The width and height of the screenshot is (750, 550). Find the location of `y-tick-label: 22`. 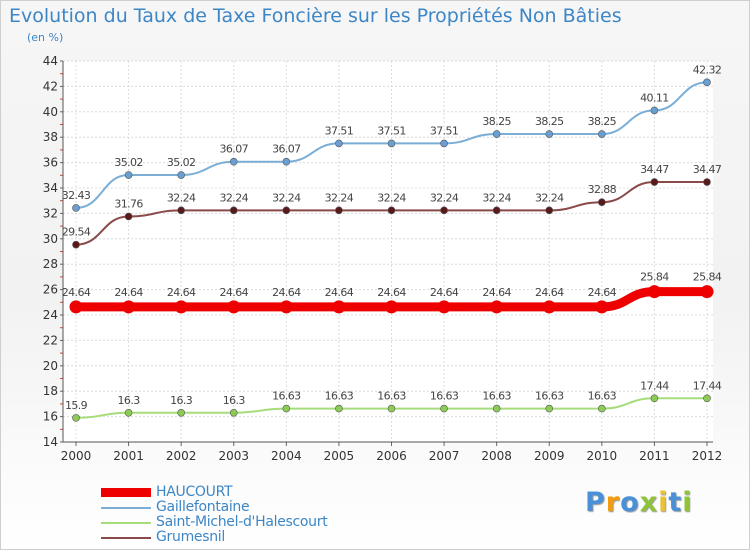

y-tick-label: 22 is located at coordinates (50, 340).